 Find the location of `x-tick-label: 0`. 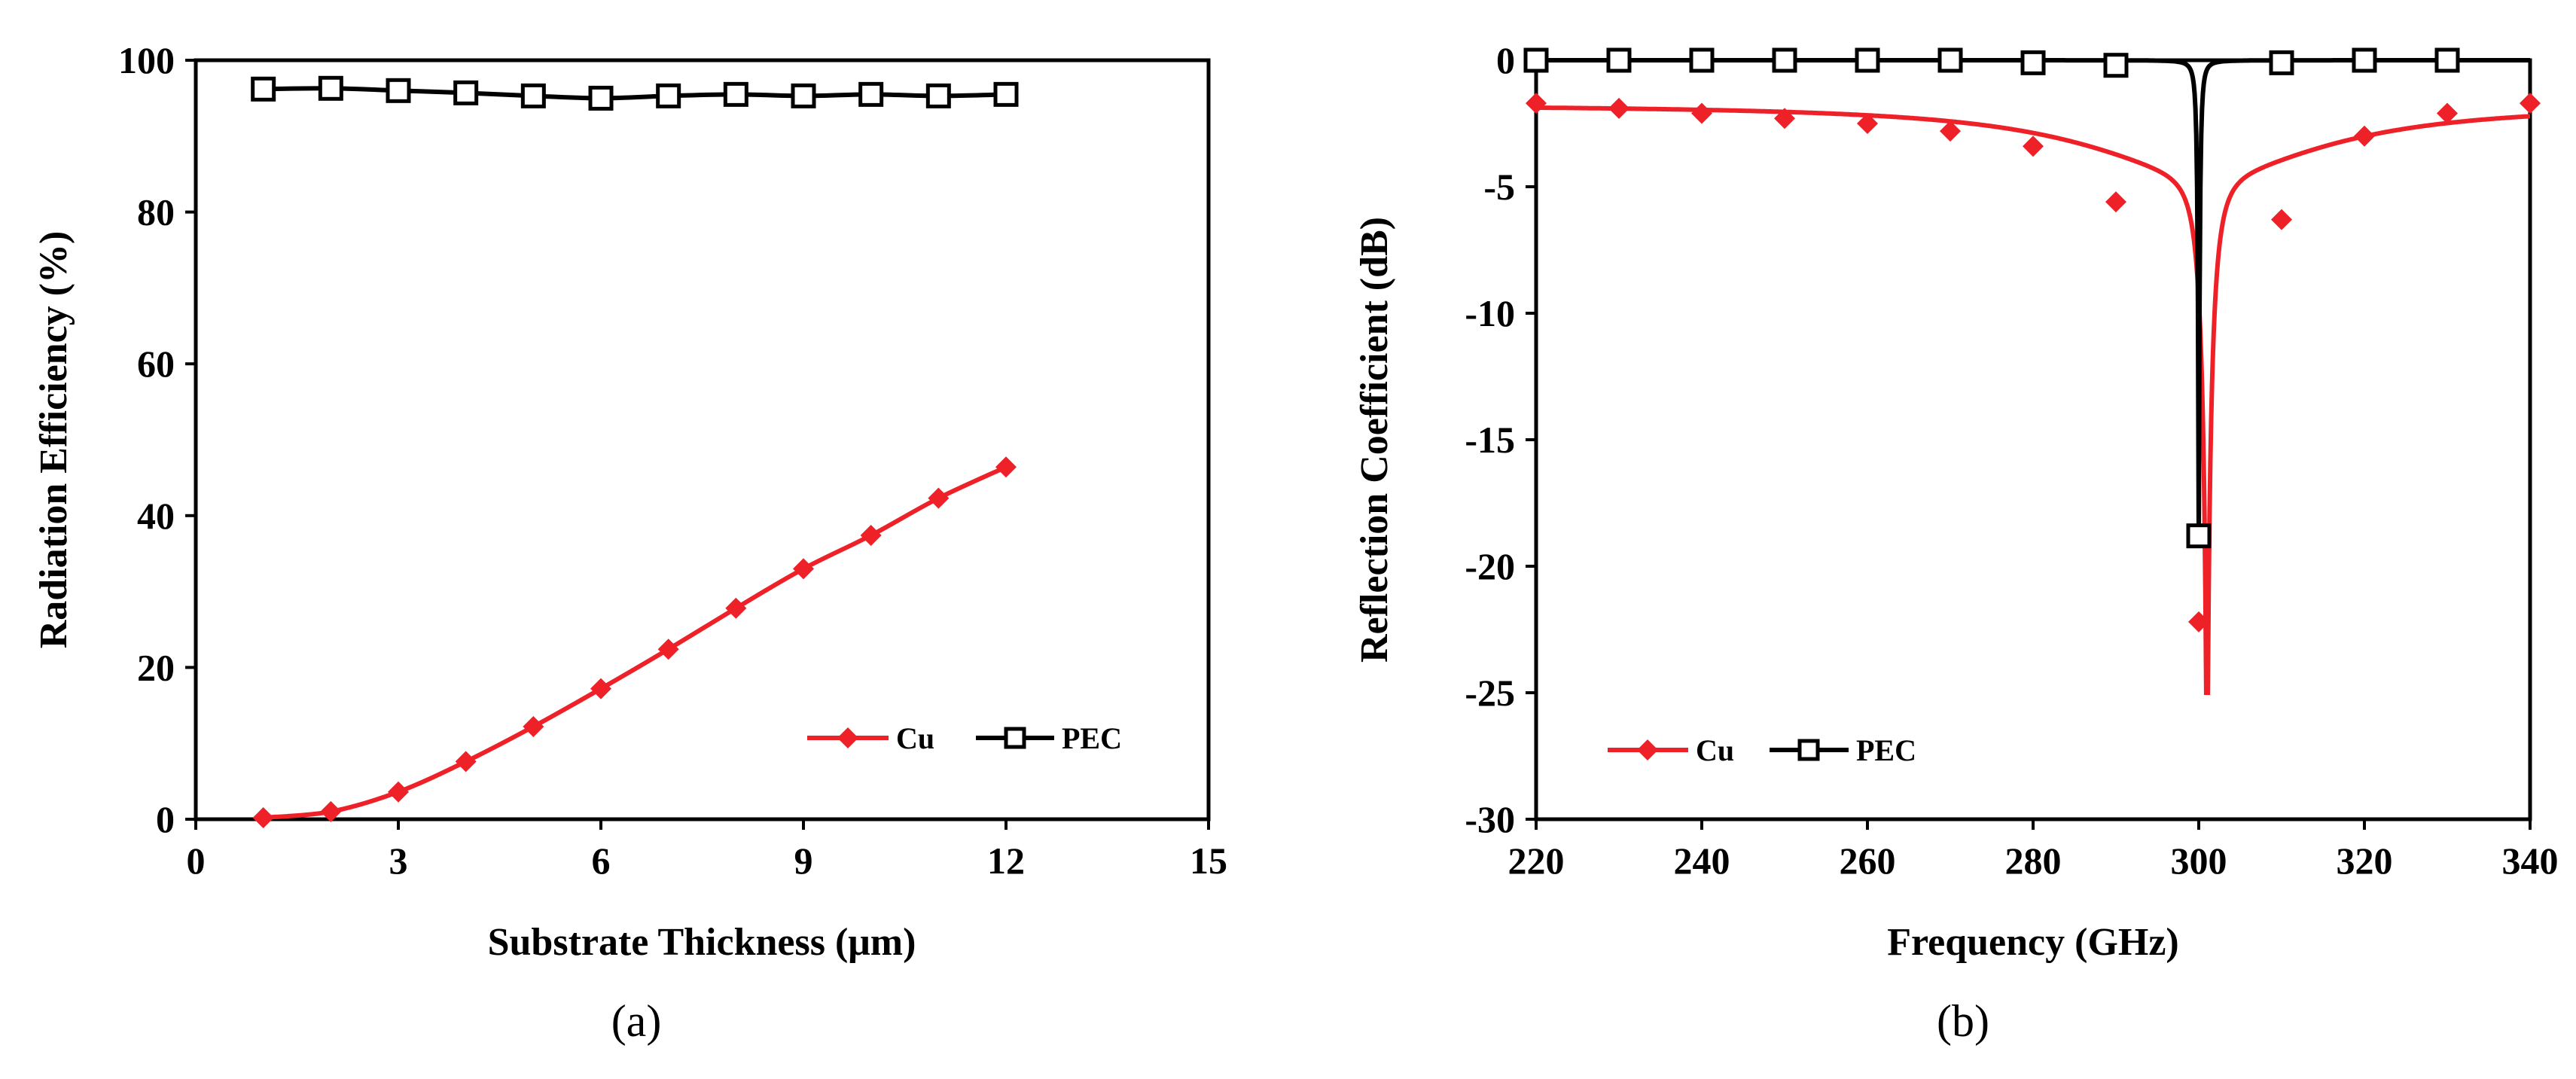

x-tick-label: 0 is located at coordinates (196, 861).